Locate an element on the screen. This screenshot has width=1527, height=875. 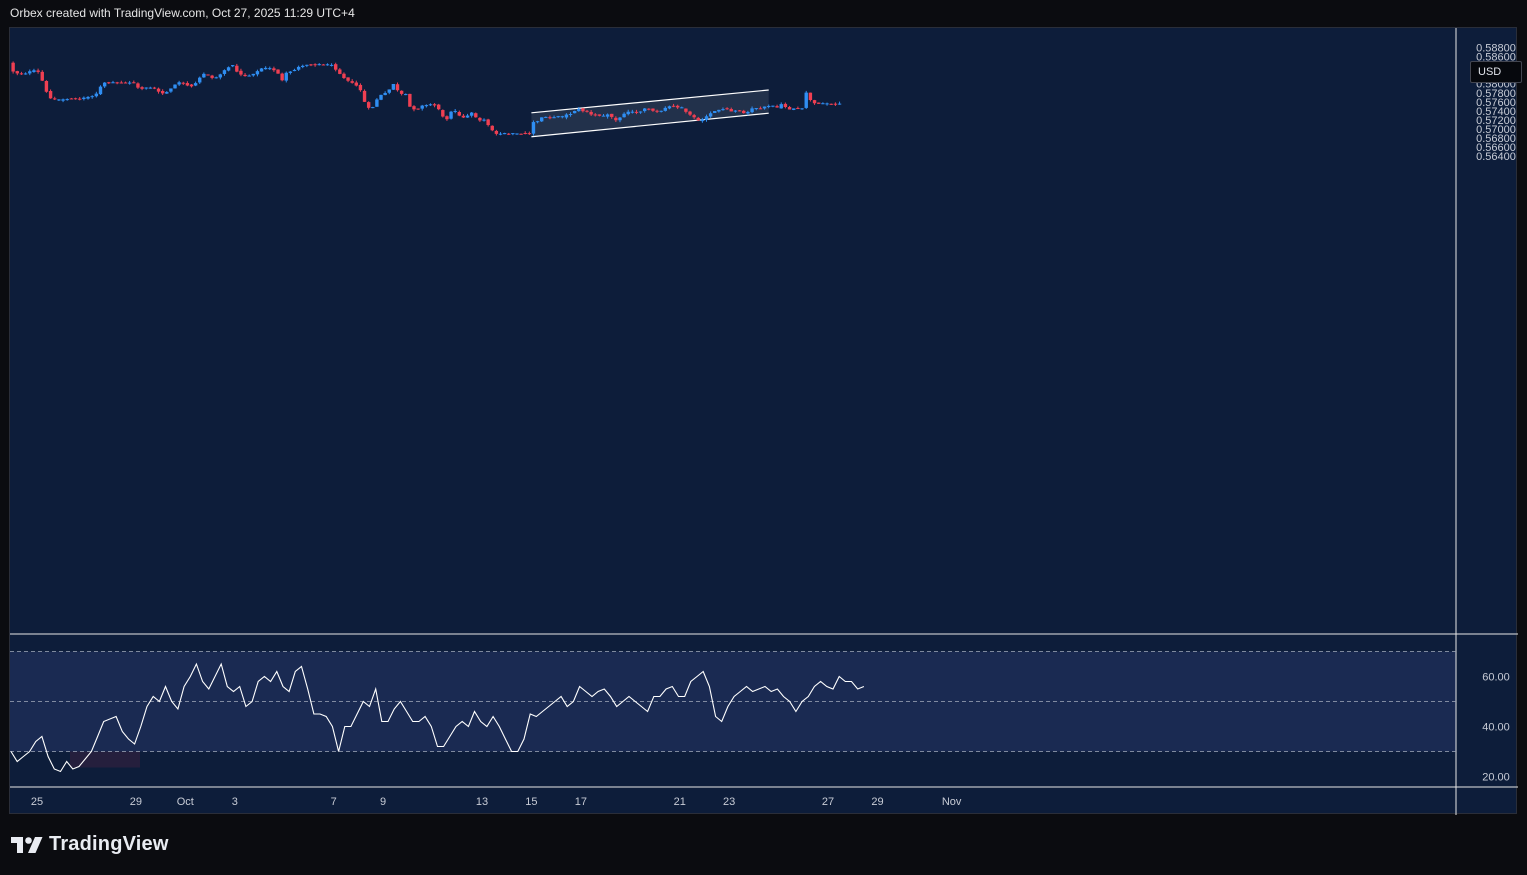
price-tick-label: 0.57800 is located at coordinates (1496, 94).